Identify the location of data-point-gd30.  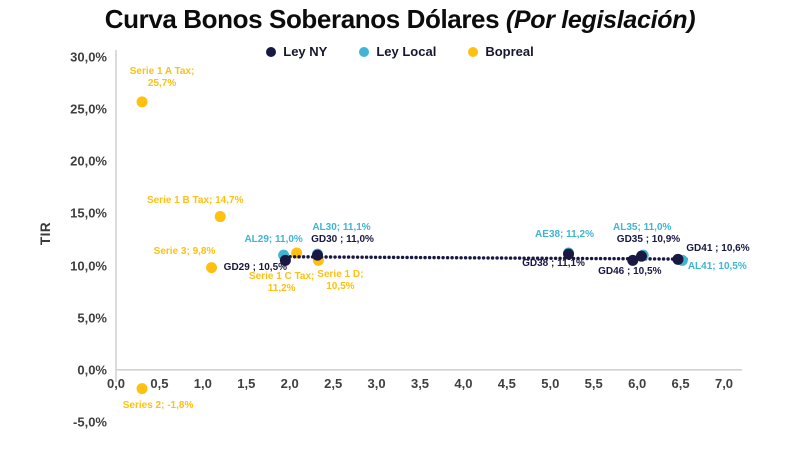
(318, 255).